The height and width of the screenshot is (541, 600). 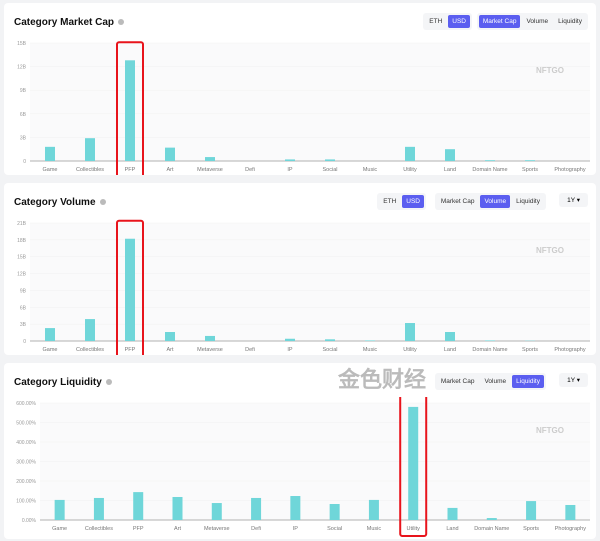 I want to click on bar-photography, so click(x=570, y=512).